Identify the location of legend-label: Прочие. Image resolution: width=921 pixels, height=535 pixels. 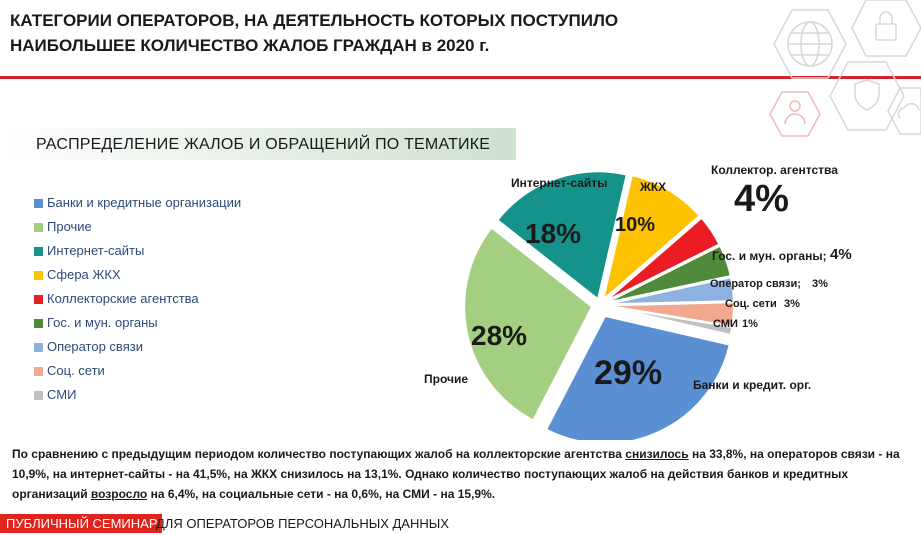
(69, 226).